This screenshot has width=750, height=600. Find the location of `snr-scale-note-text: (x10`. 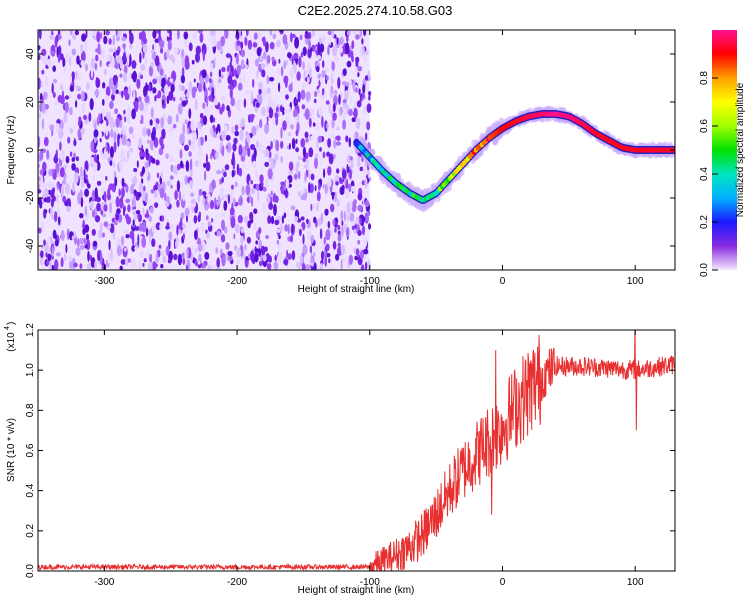

snr-scale-note-text: (x10 is located at coordinates (11, 342).